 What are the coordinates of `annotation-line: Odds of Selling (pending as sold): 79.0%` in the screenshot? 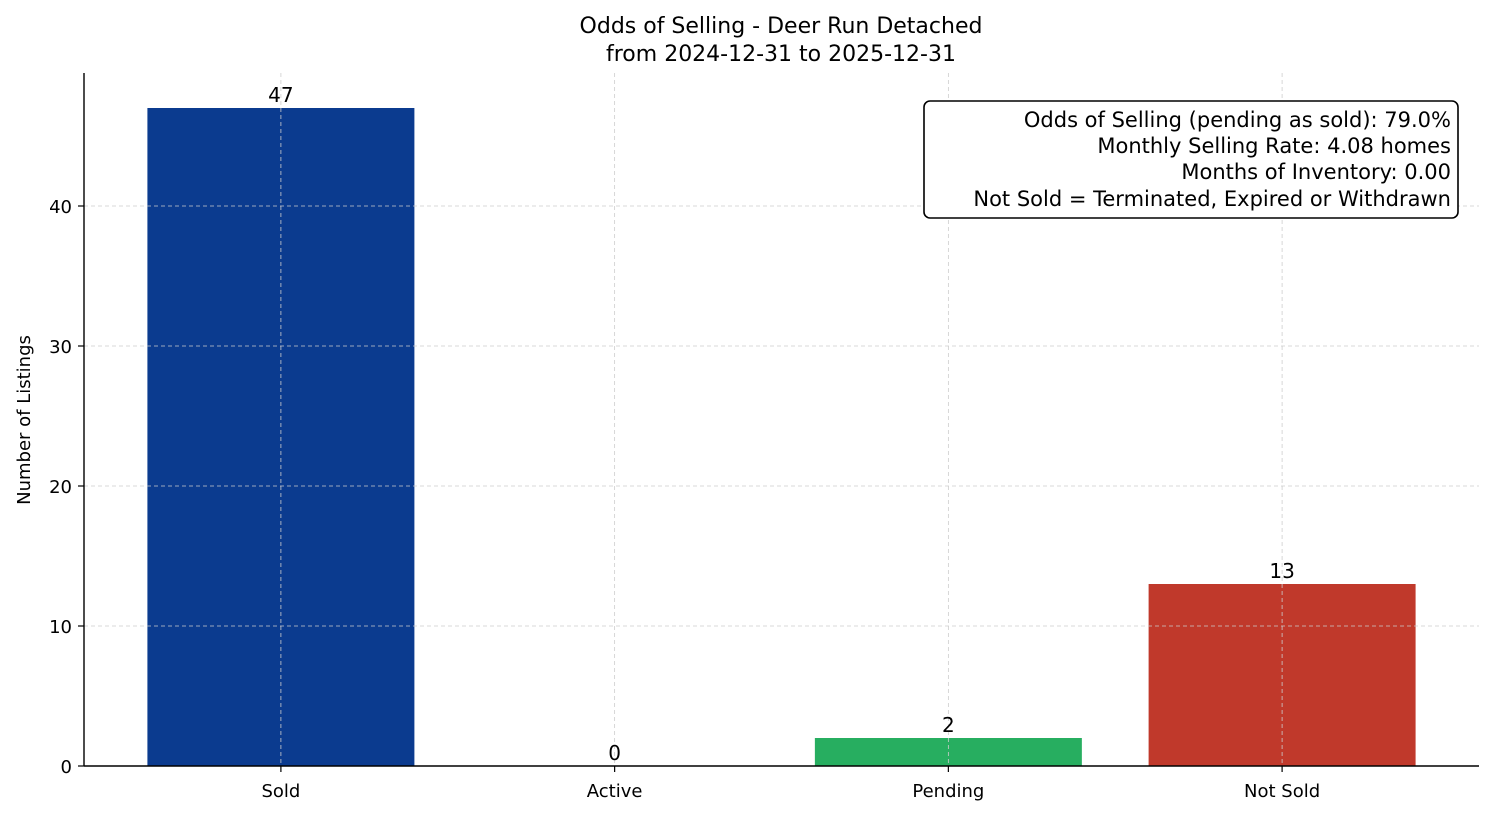 It's located at (1237, 120).